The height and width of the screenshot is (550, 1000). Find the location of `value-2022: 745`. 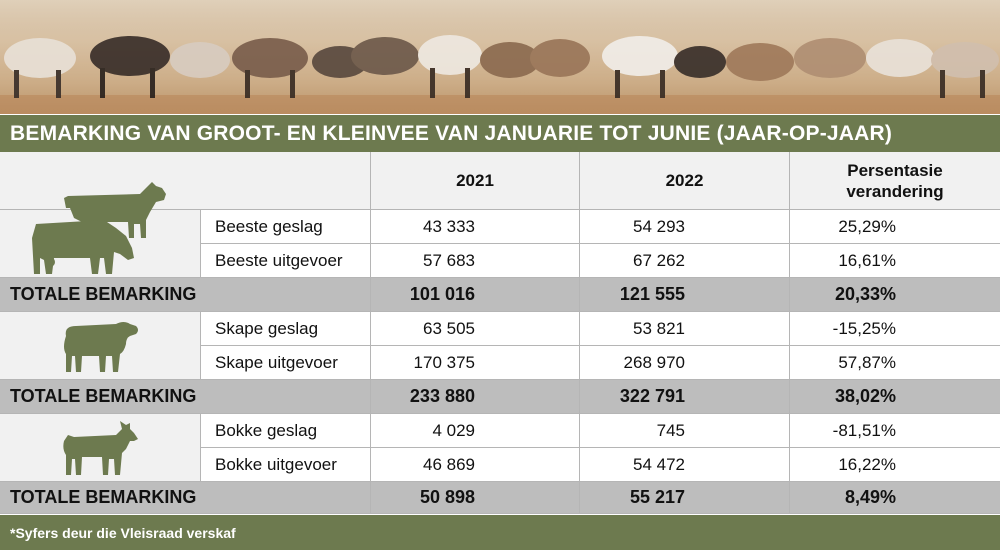

value-2022: 745 is located at coordinates (685, 431).